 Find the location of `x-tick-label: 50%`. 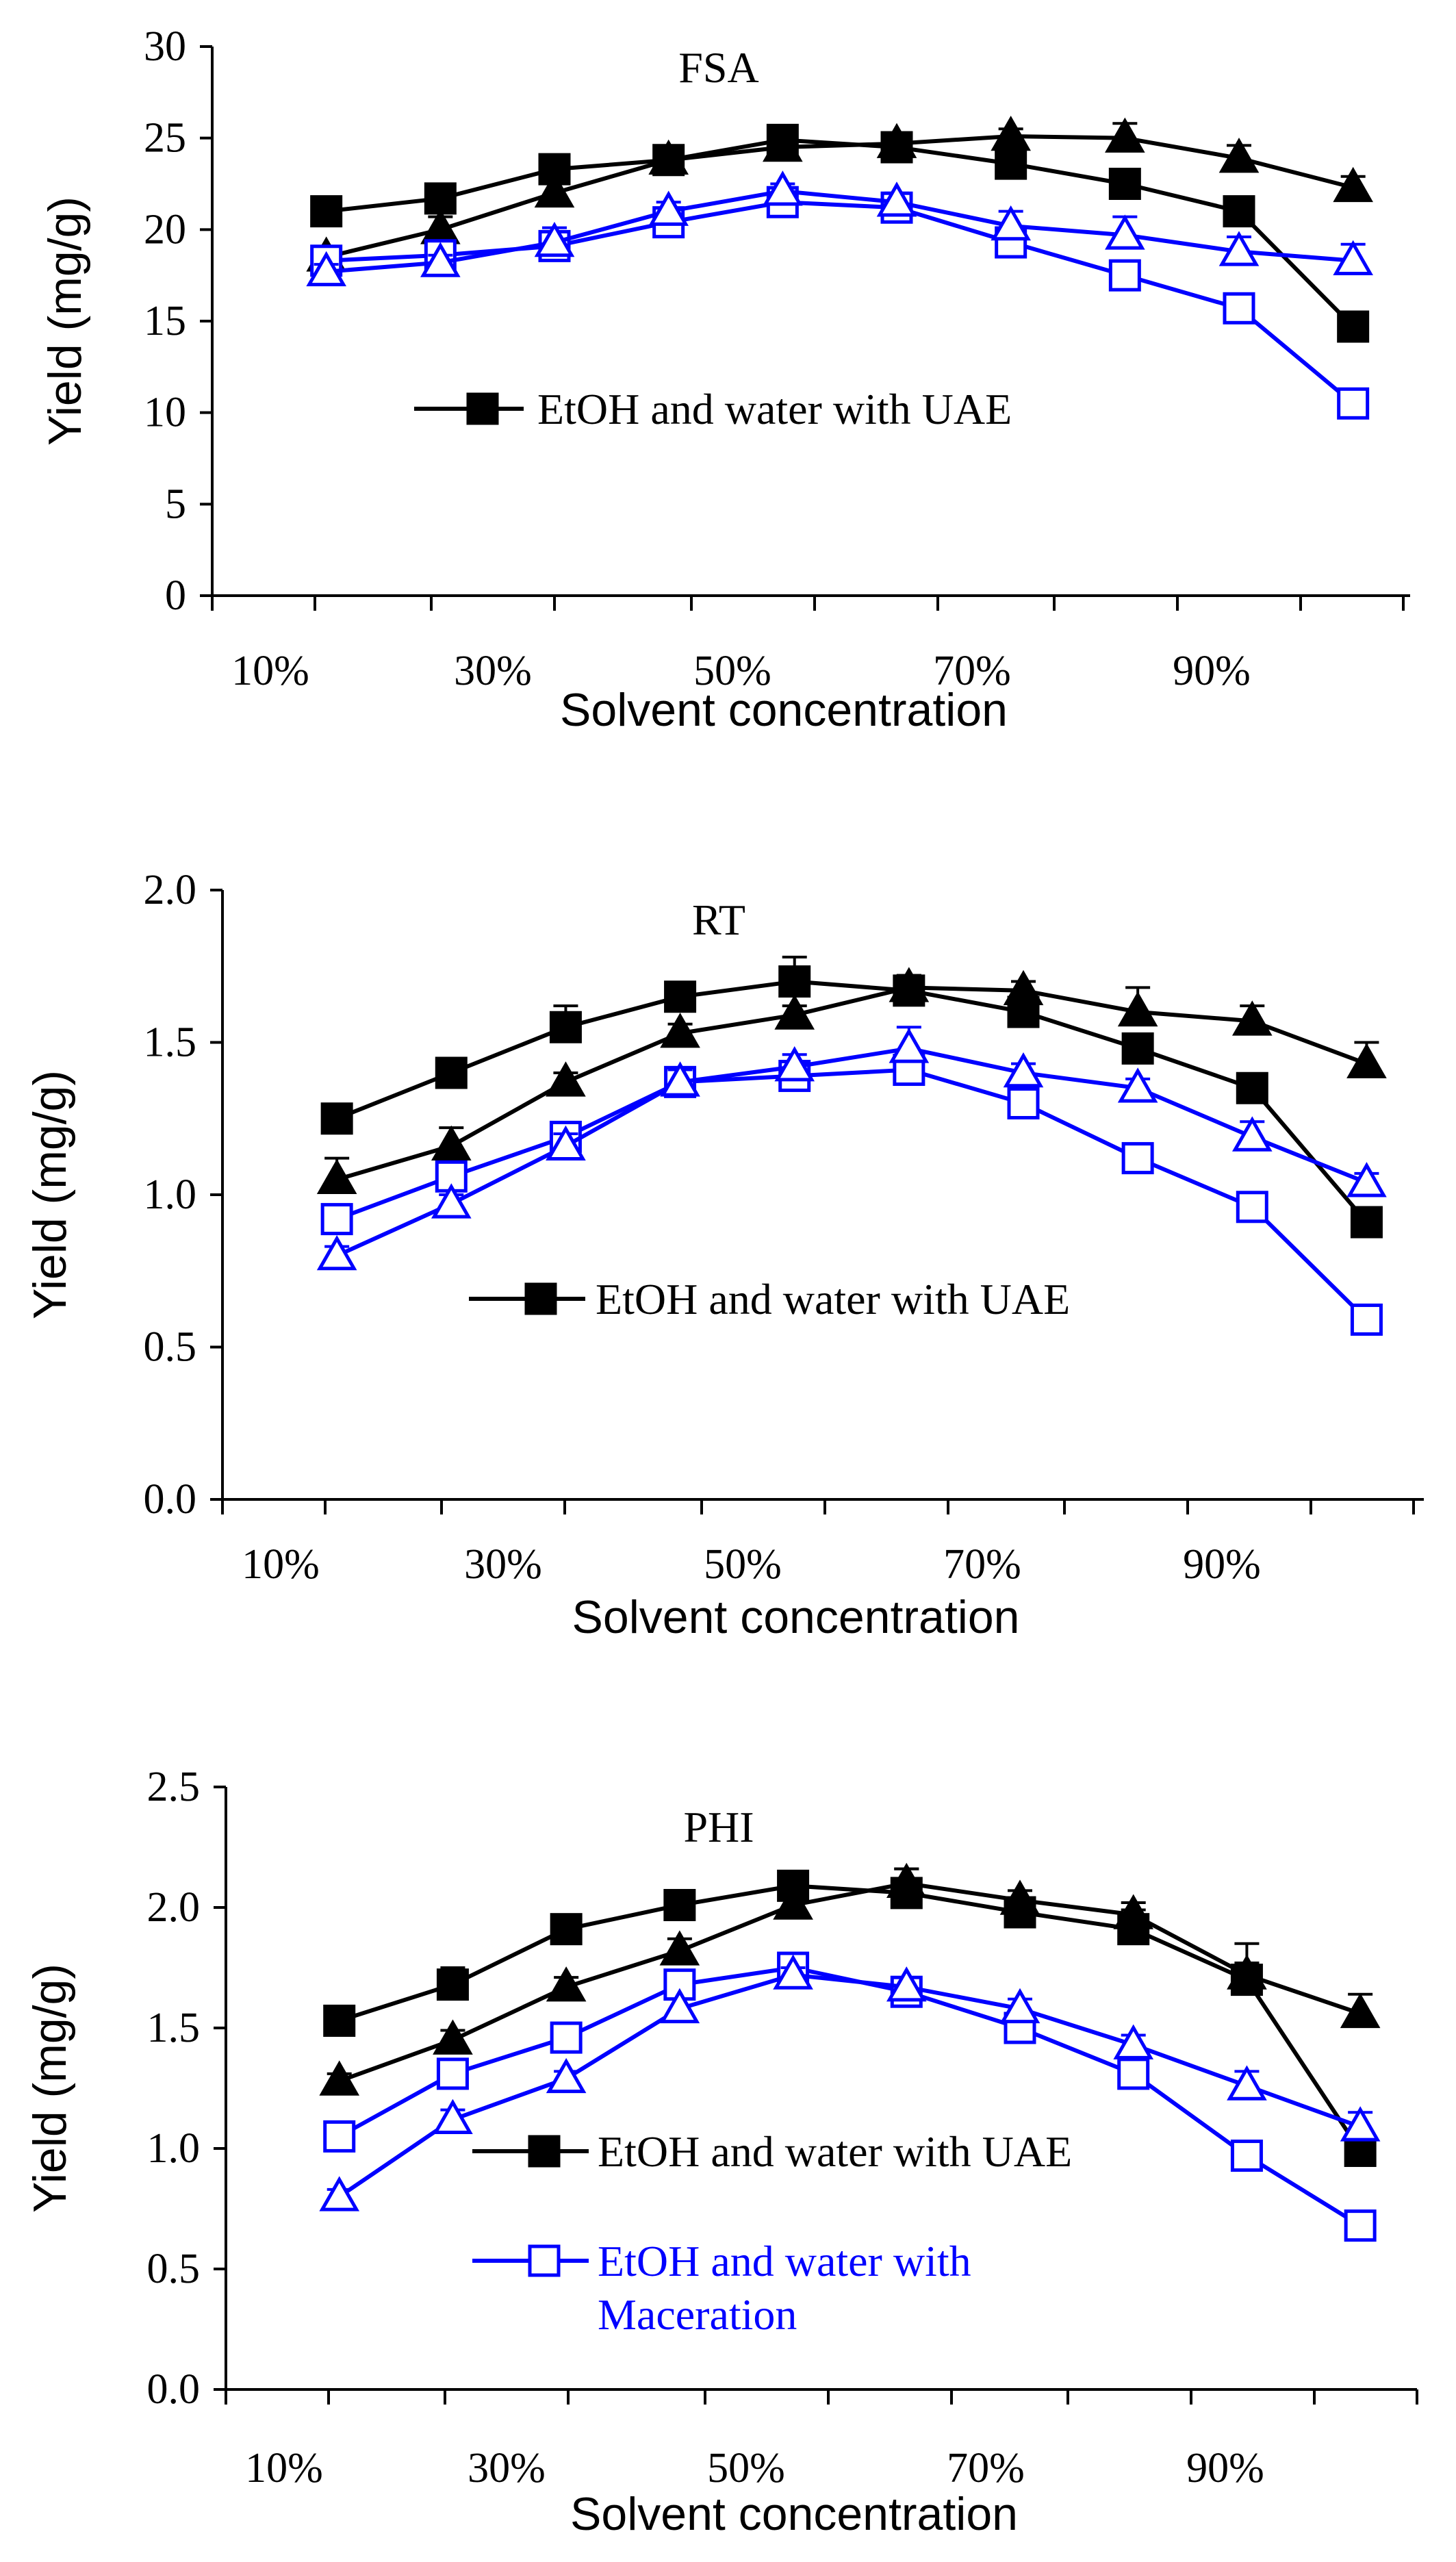

x-tick-label: 50% is located at coordinates (743, 1564).